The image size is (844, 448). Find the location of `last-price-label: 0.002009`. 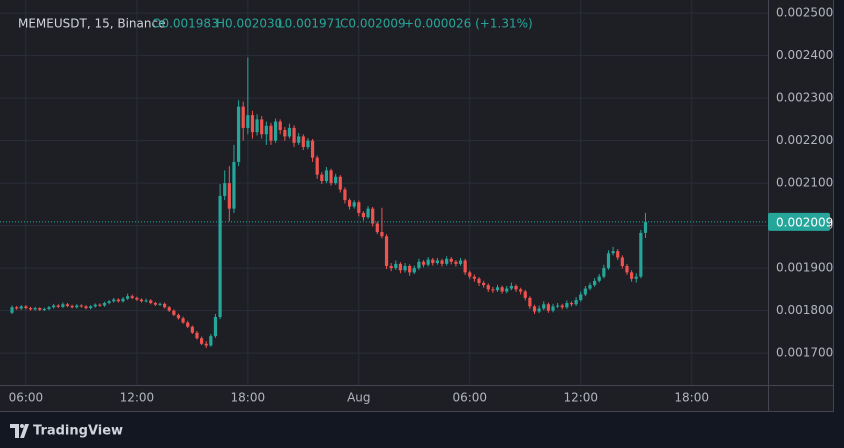

last-price-label: 0.002009 is located at coordinates (804, 222).